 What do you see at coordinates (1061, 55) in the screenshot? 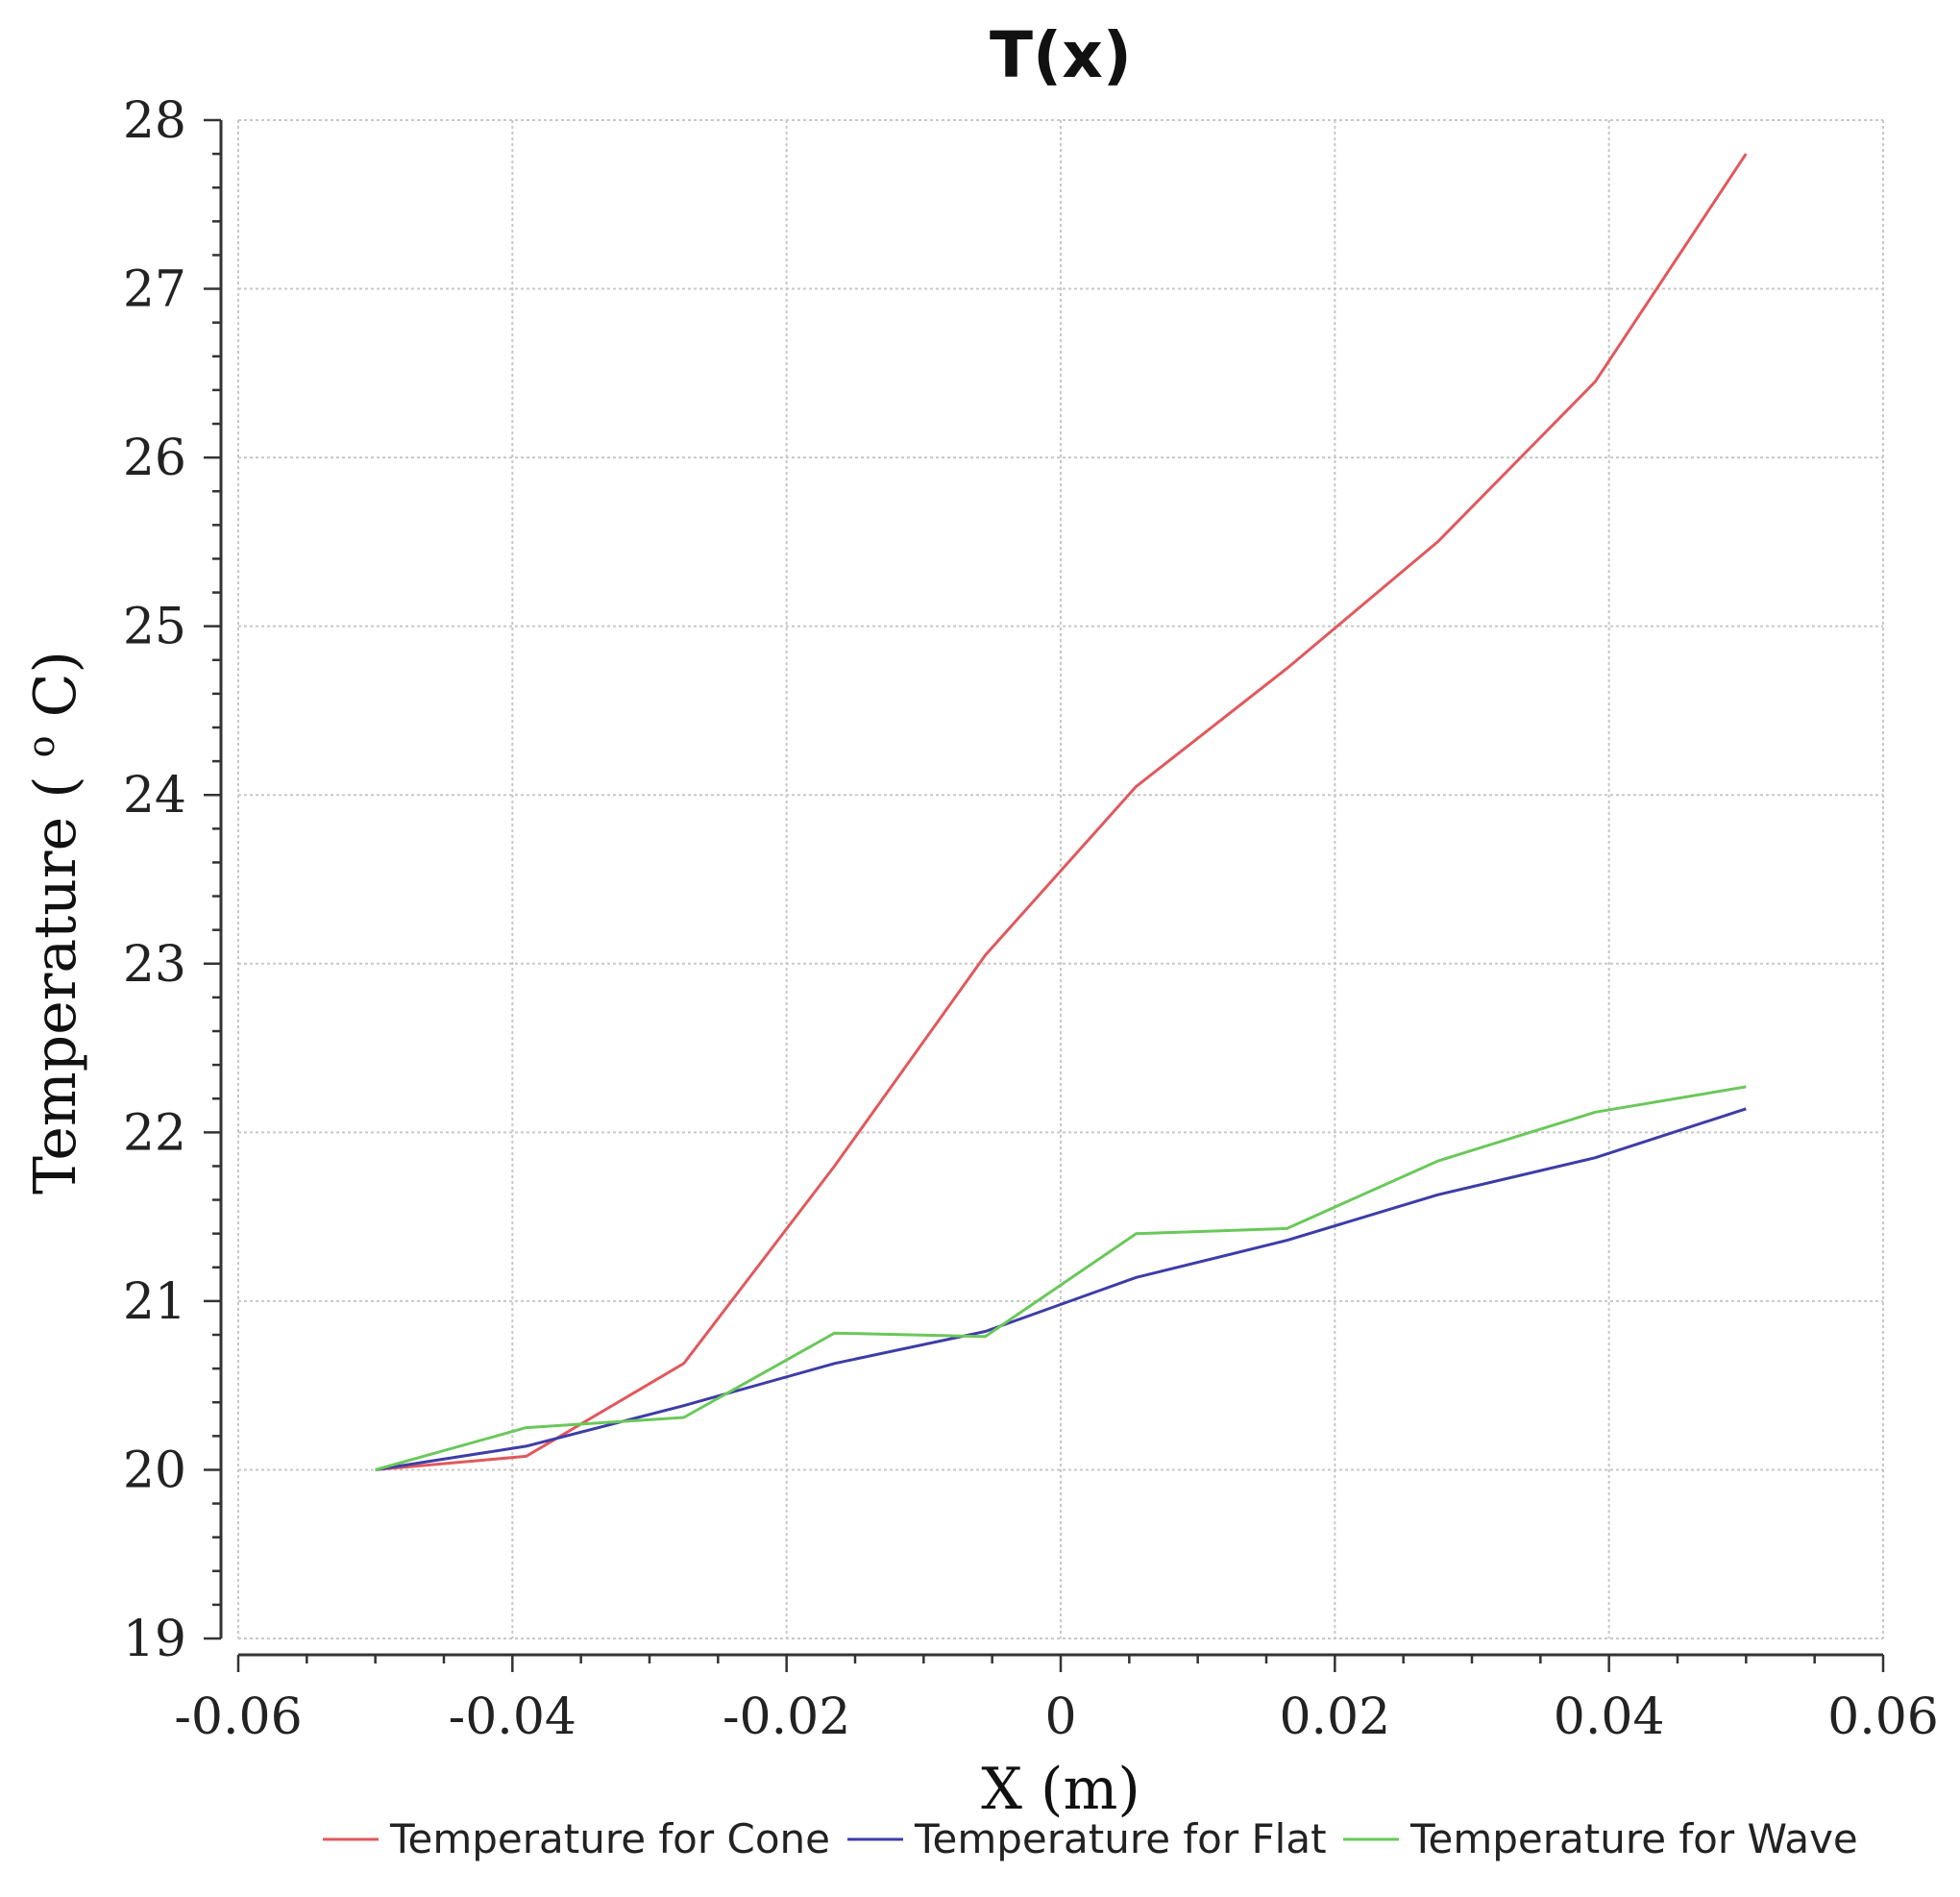
I see `chart-title: T(x)` at bounding box center [1061, 55].